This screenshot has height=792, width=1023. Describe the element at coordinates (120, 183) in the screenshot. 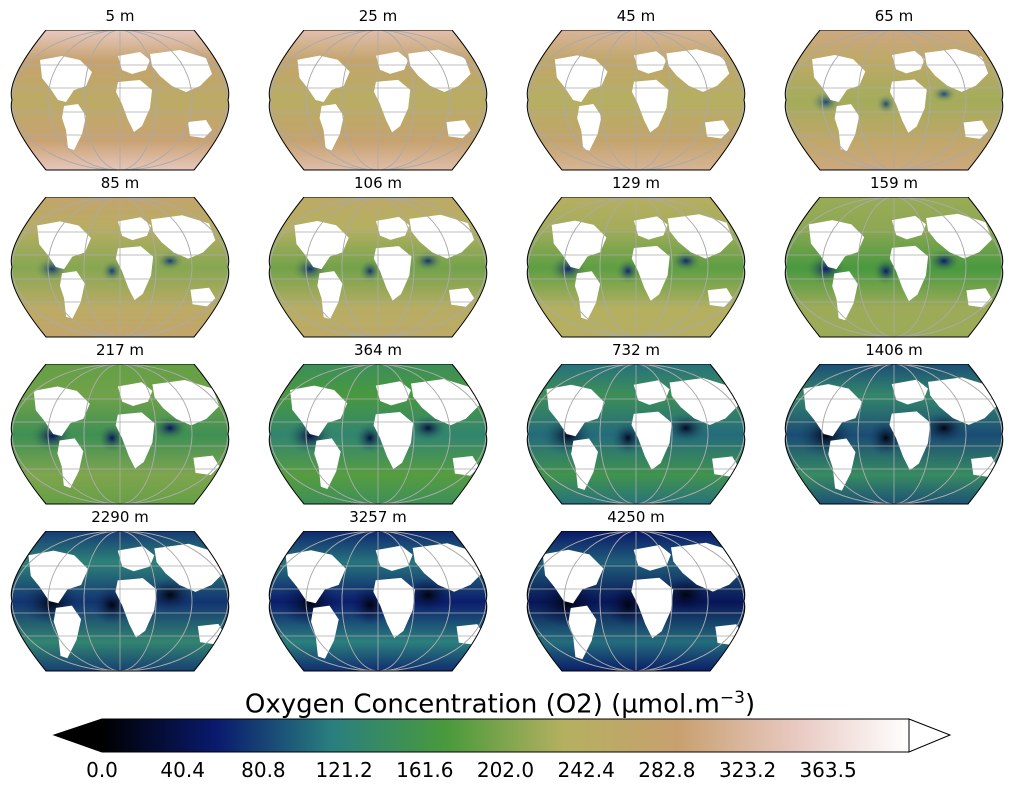

I see `panel-title: 85 m` at that location.